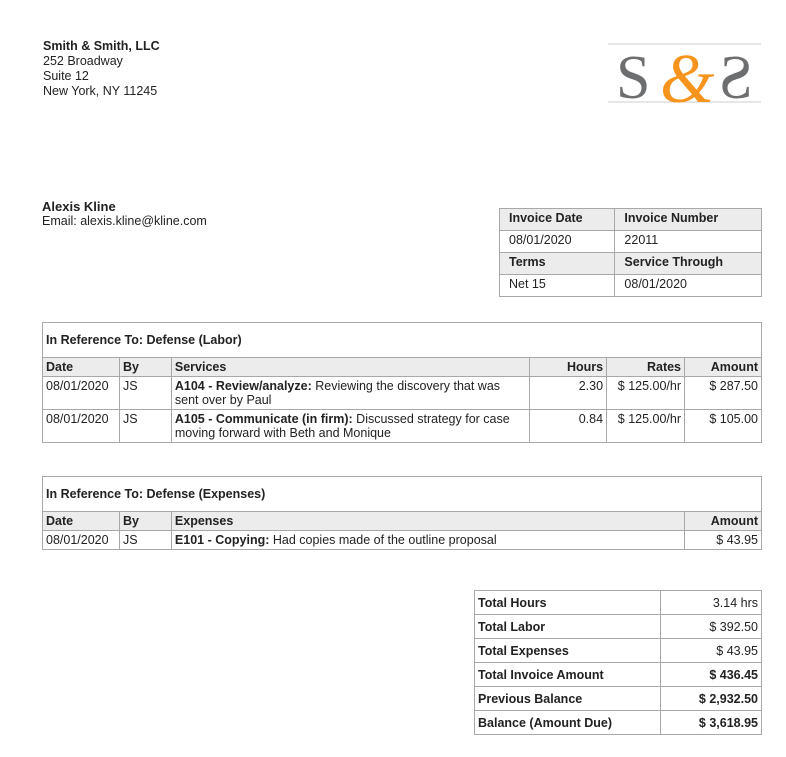 Image resolution: width=786 pixels, height=757 pixels. Describe the element at coordinates (688, 285) in the screenshot. I see `service-through: 08/01/2020` at that location.